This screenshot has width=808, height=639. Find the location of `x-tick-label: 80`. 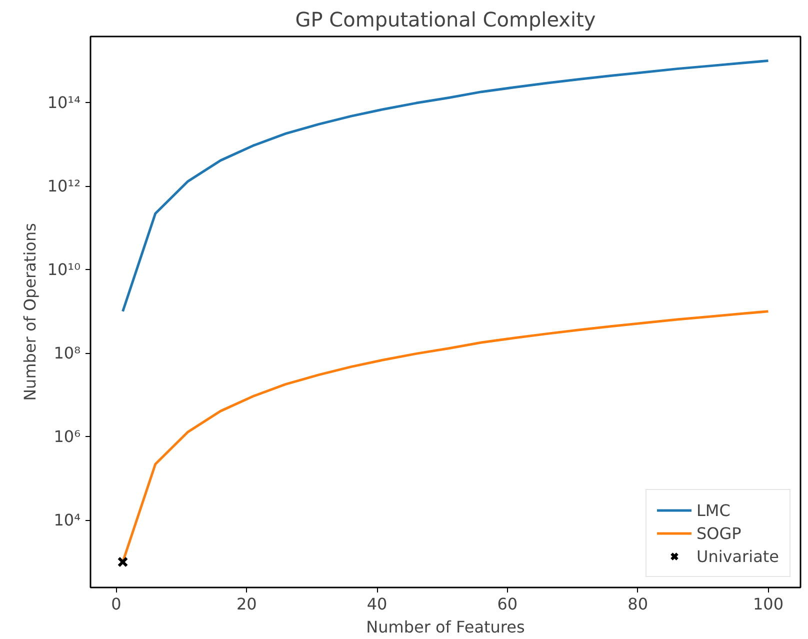

x-tick-label: 80 is located at coordinates (638, 604).